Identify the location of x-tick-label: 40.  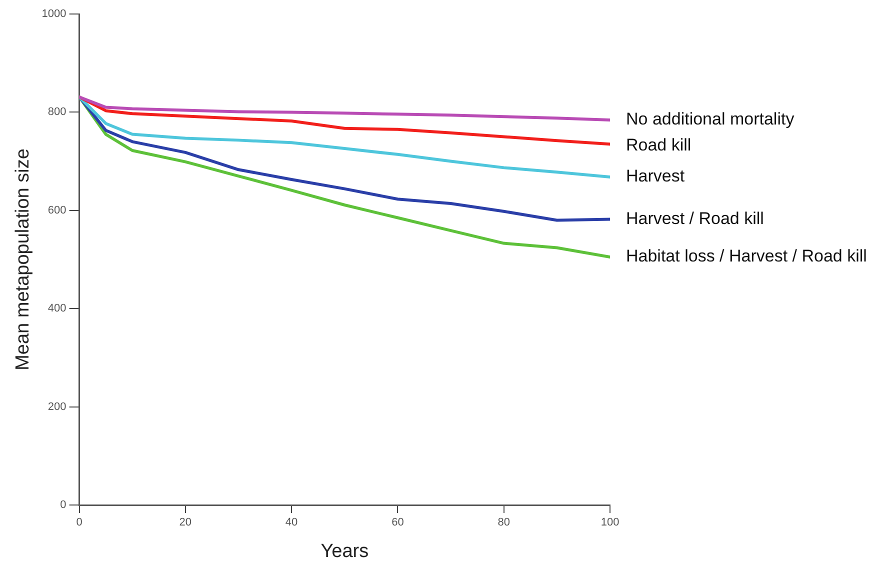
(291, 522).